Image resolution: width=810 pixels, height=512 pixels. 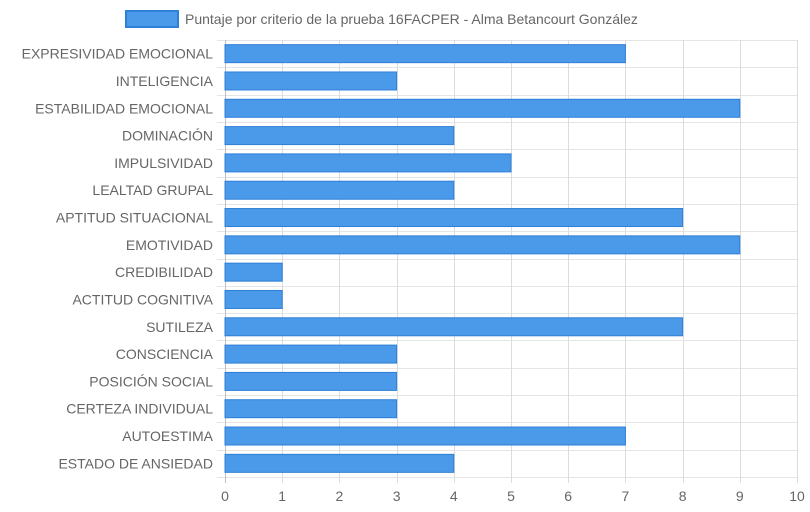 What do you see at coordinates (135, 463) in the screenshot?
I see `category-label: ESTADO DE ANSIEDAD` at bounding box center [135, 463].